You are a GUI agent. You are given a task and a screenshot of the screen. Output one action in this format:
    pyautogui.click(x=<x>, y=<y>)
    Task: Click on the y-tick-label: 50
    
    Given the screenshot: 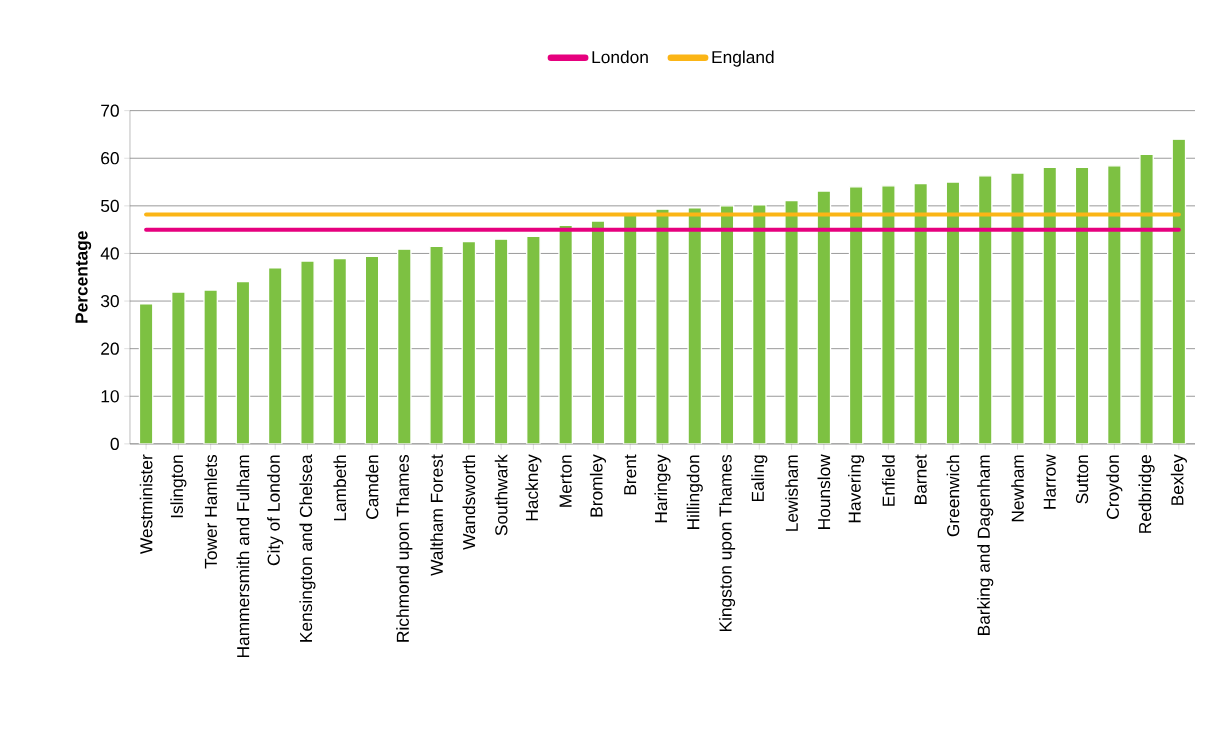 What is the action you would take?
    pyautogui.click(x=109, y=206)
    